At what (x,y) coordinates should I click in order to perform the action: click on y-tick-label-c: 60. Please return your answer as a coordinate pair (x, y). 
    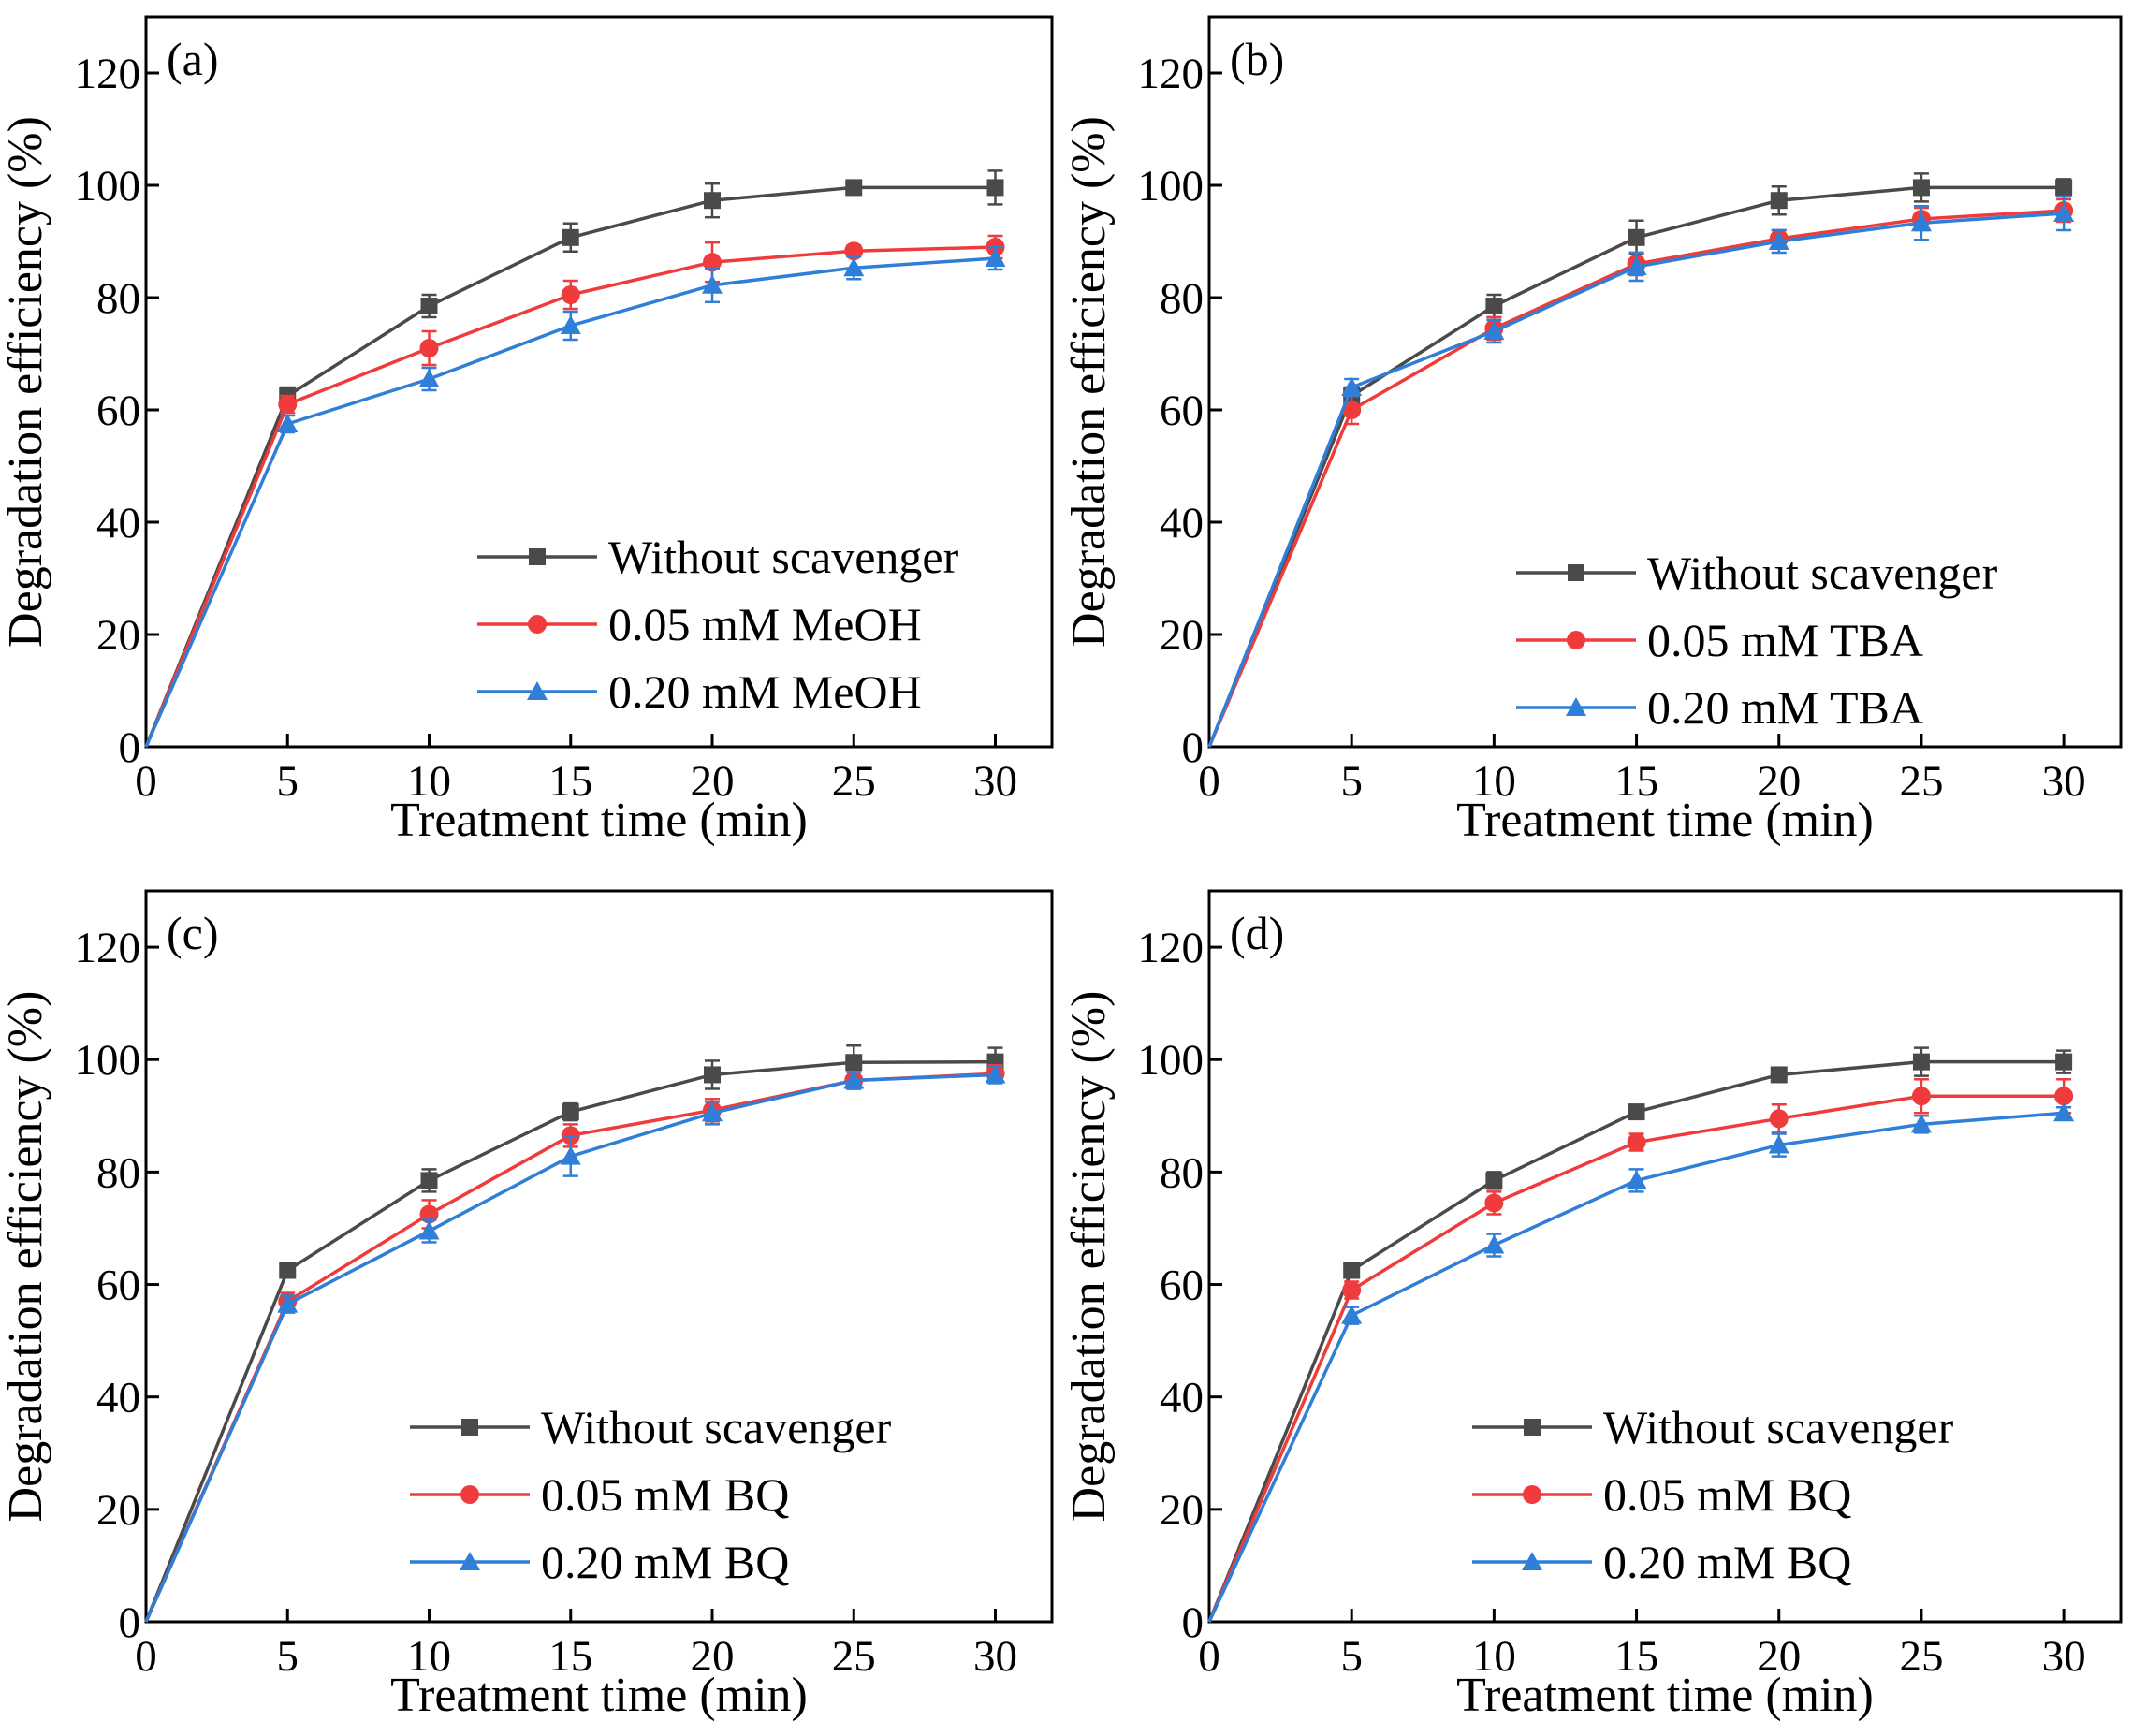
    Looking at the image, I should click on (118, 1286).